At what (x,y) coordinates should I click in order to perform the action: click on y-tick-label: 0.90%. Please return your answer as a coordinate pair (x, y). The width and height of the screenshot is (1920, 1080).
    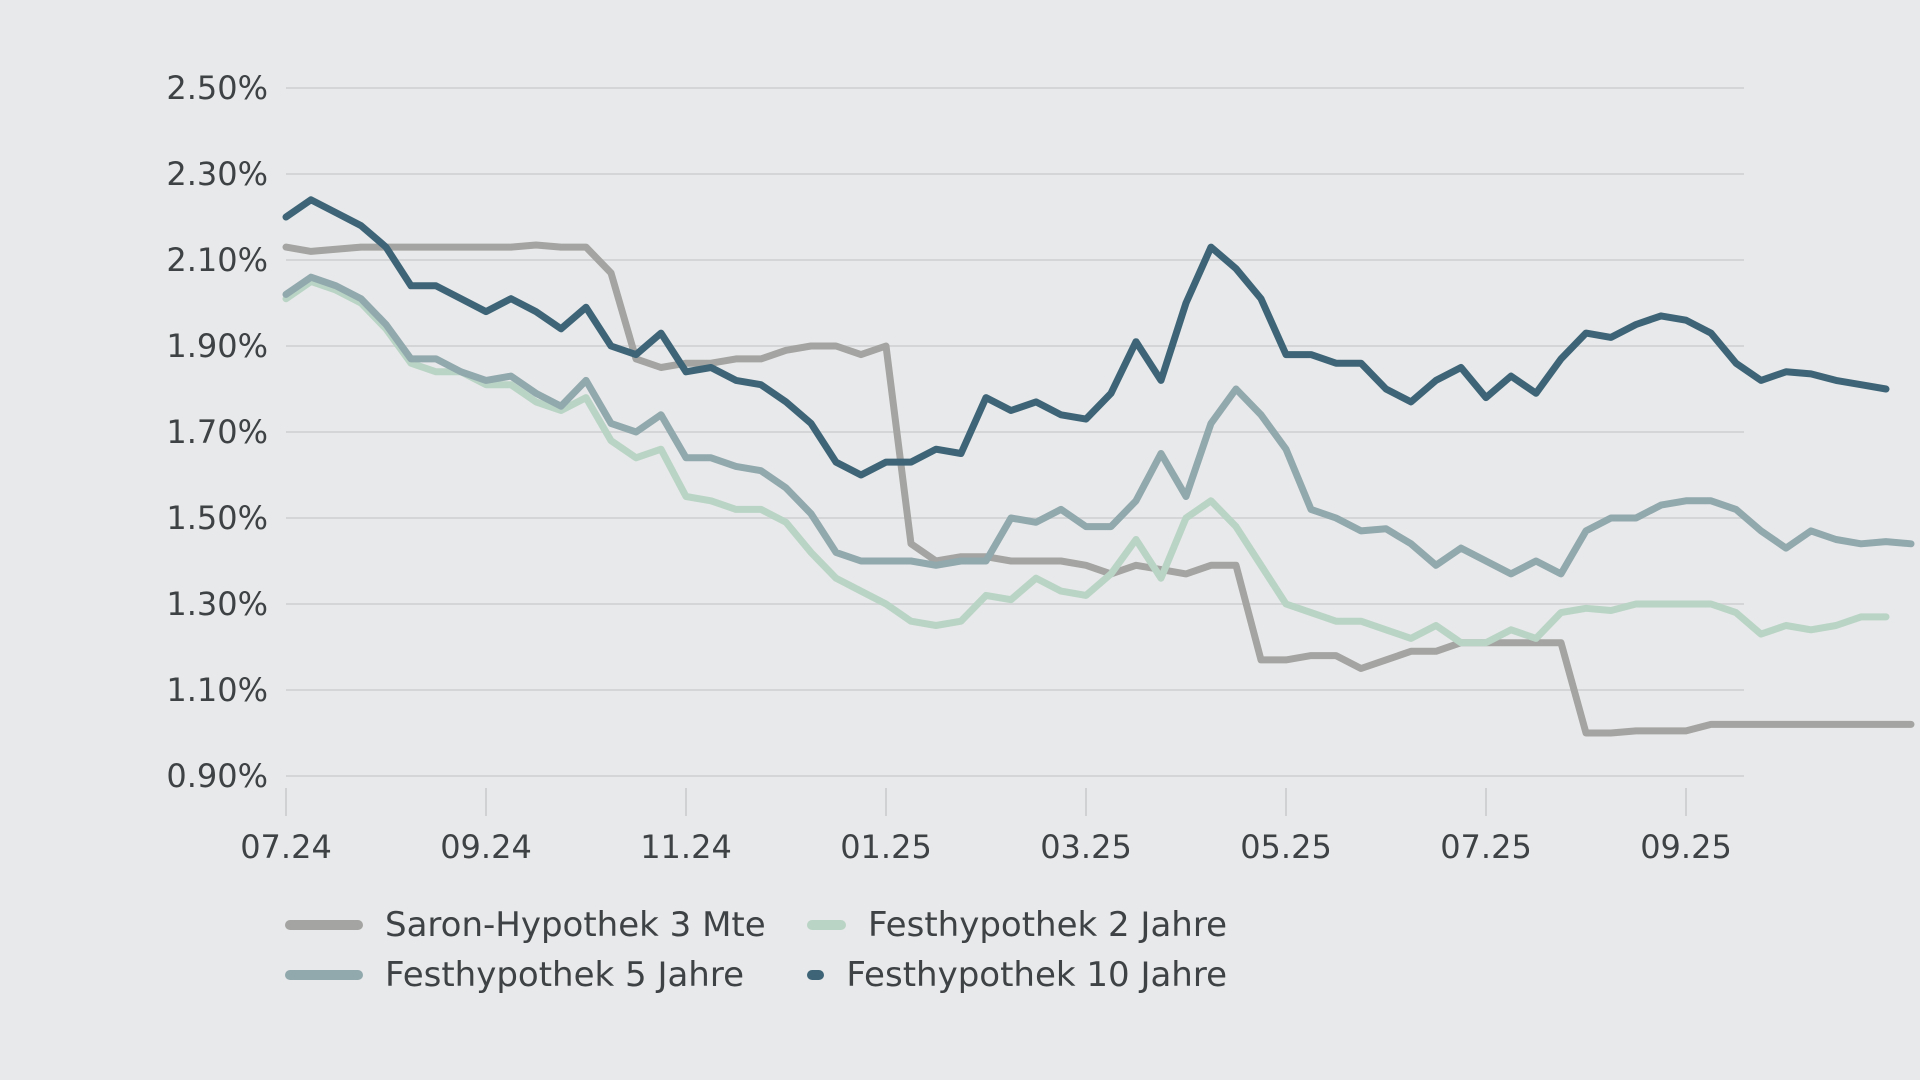
    Looking at the image, I should click on (217, 776).